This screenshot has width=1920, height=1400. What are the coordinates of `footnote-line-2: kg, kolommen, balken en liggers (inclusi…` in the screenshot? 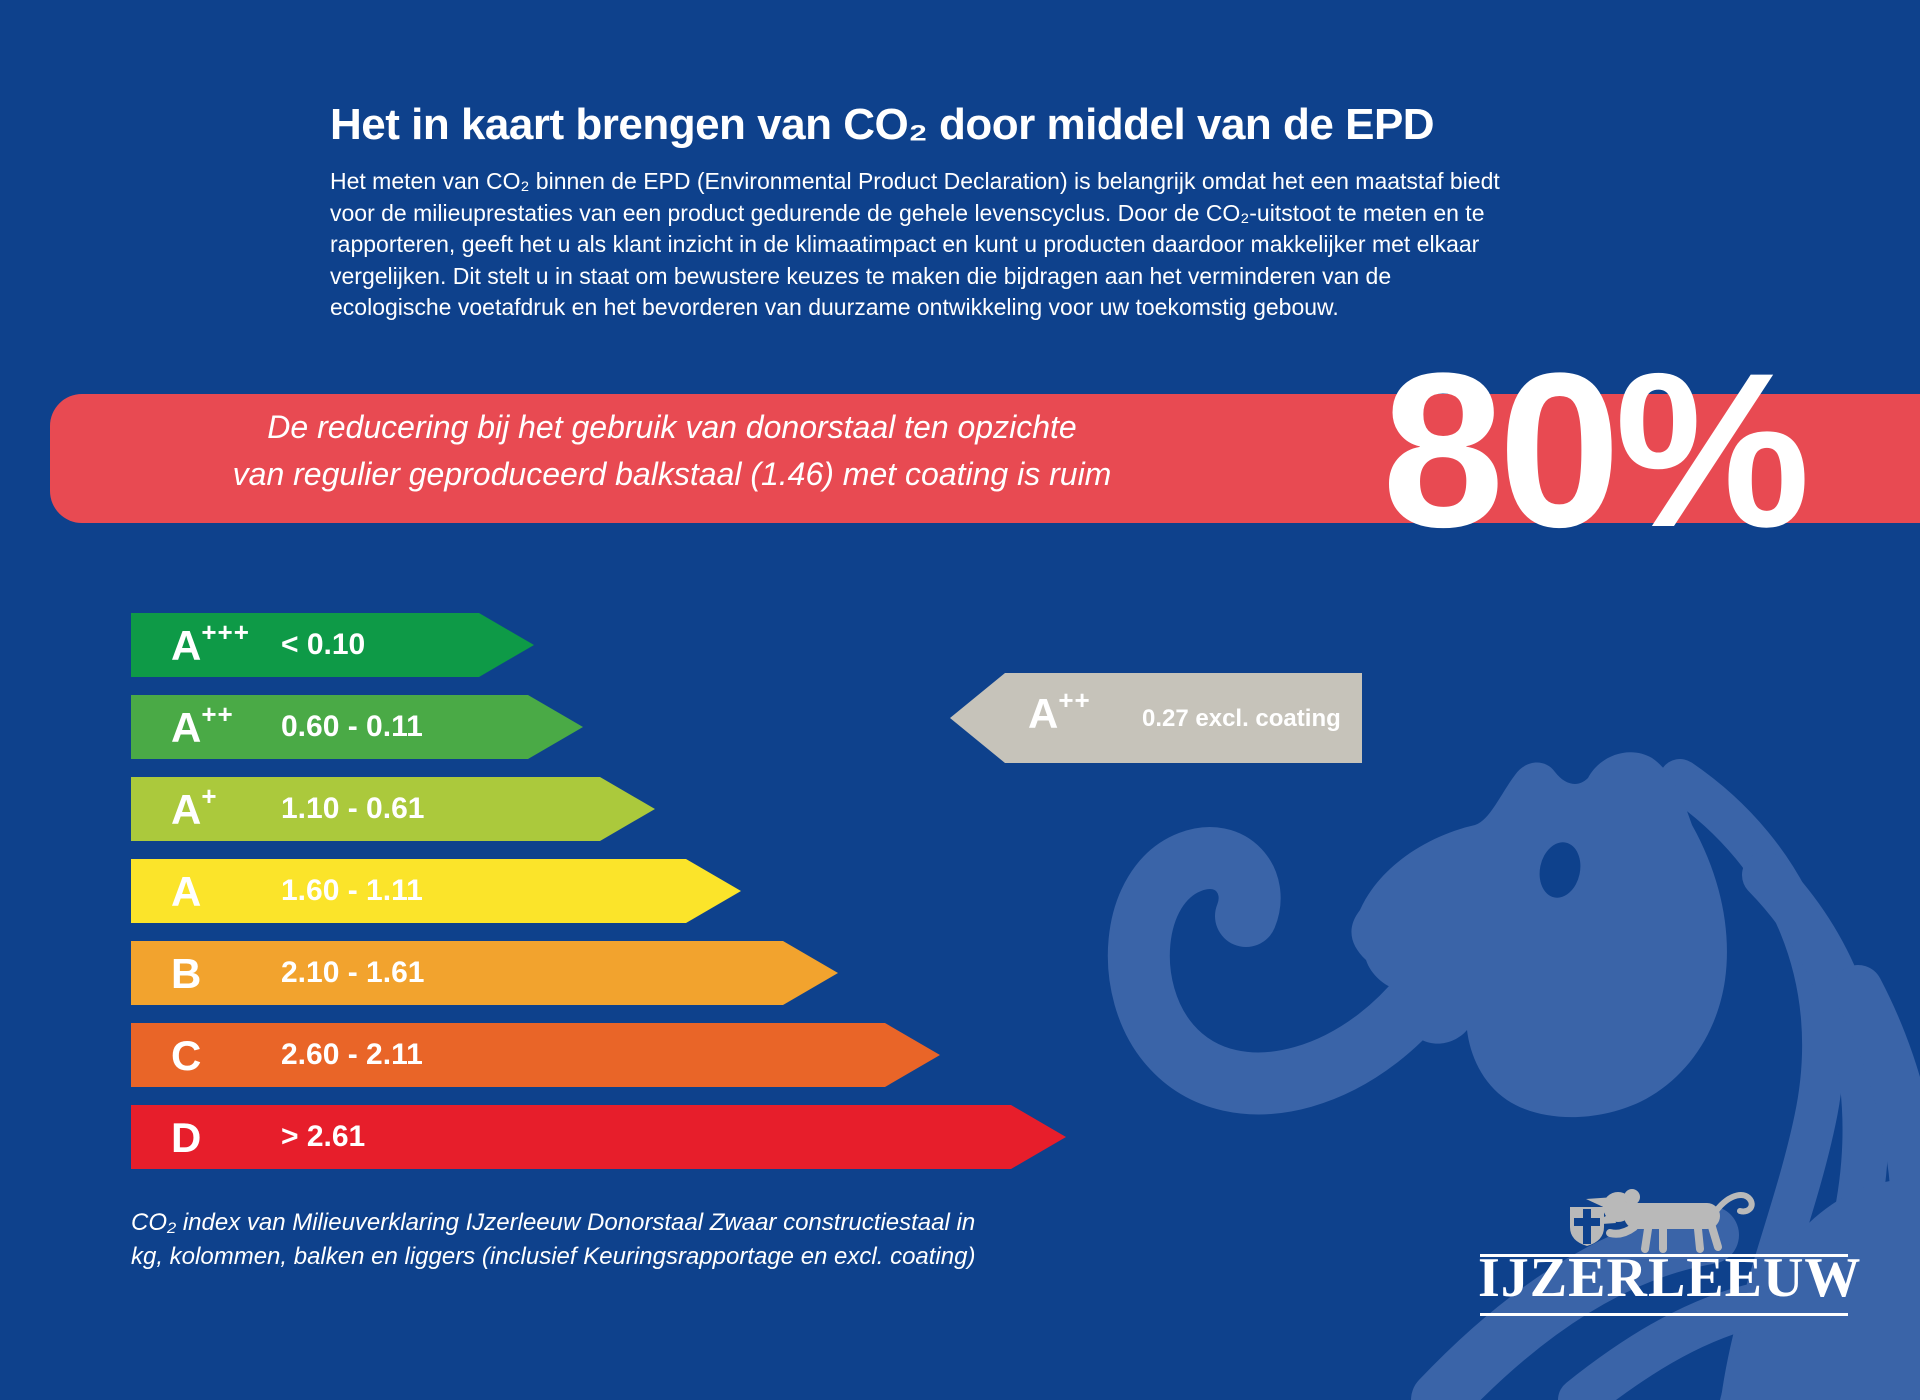 It's located at (553, 1256).